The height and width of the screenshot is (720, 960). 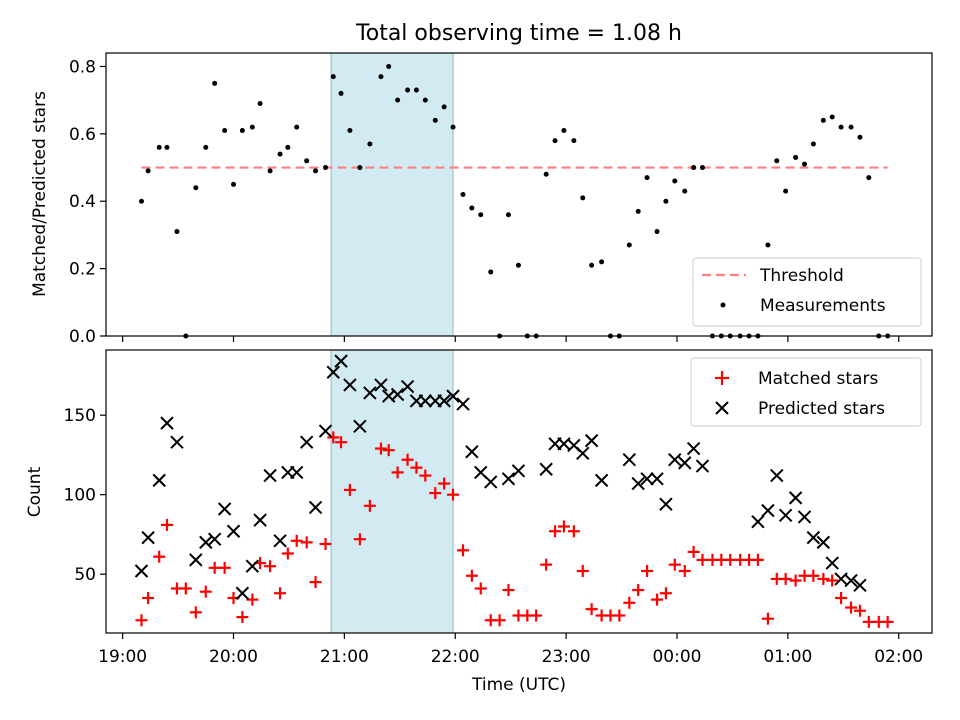 What do you see at coordinates (82, 337) in the screenshot?
I see `top-ytick-label: 0.0` at bounding box center [82, 337].